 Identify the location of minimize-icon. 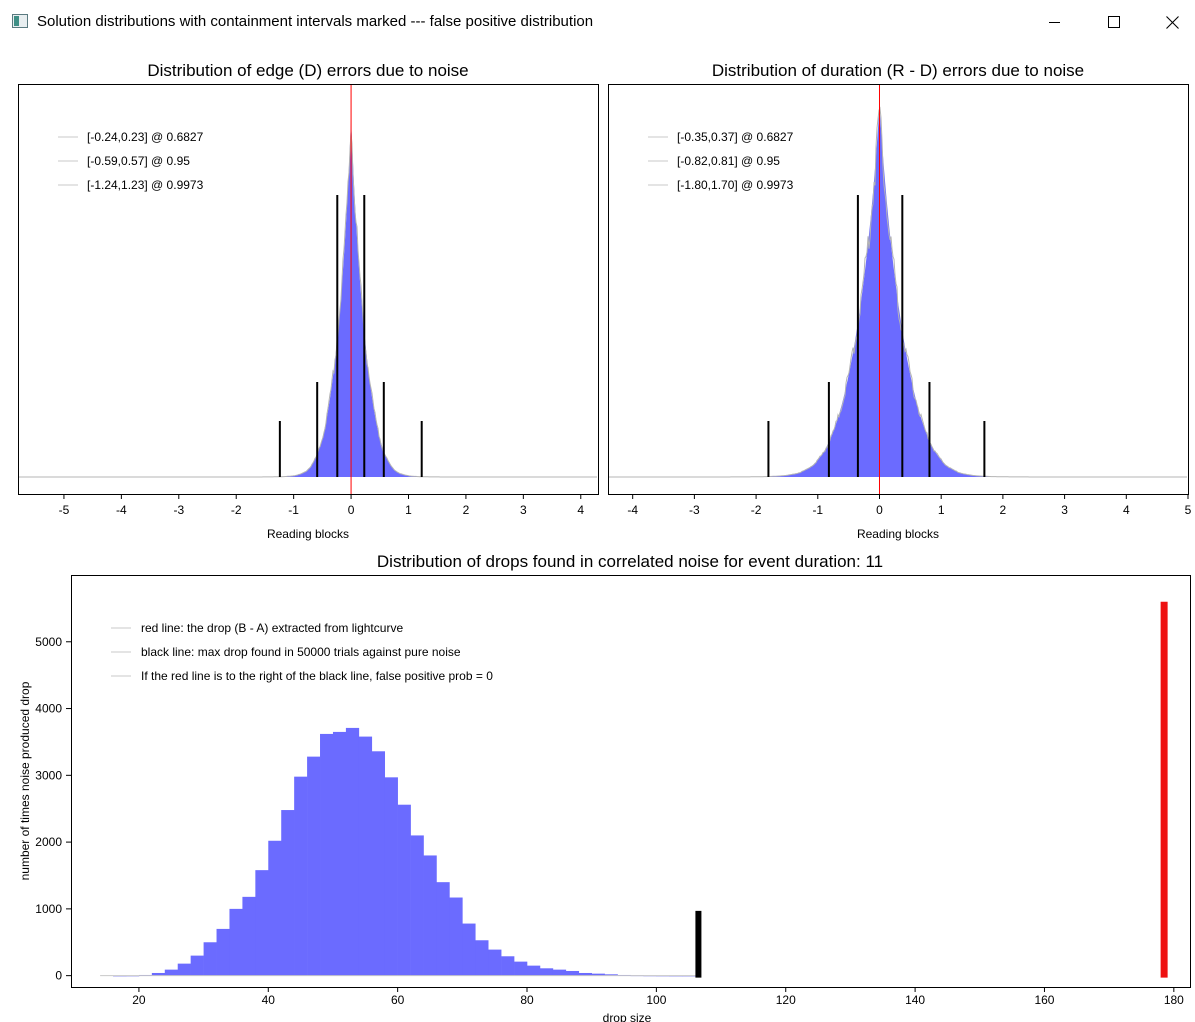
(1054, 22).